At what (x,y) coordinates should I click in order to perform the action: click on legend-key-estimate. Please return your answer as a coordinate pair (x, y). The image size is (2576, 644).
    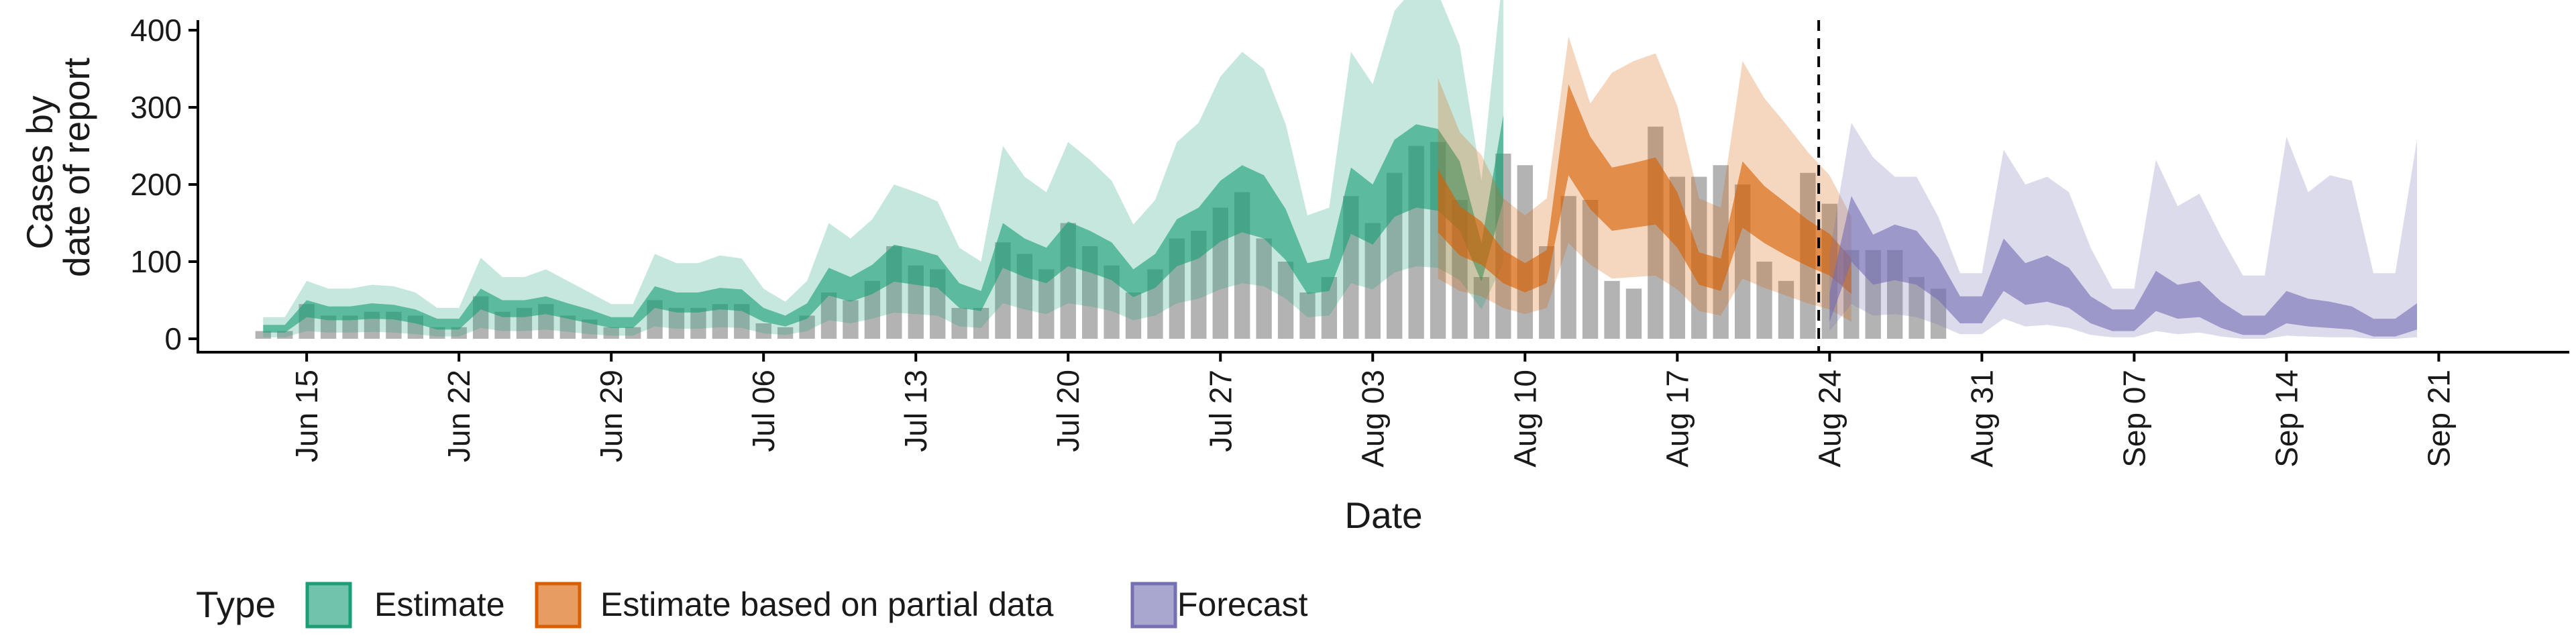
    Looking at the image, I should click on (328, 605).